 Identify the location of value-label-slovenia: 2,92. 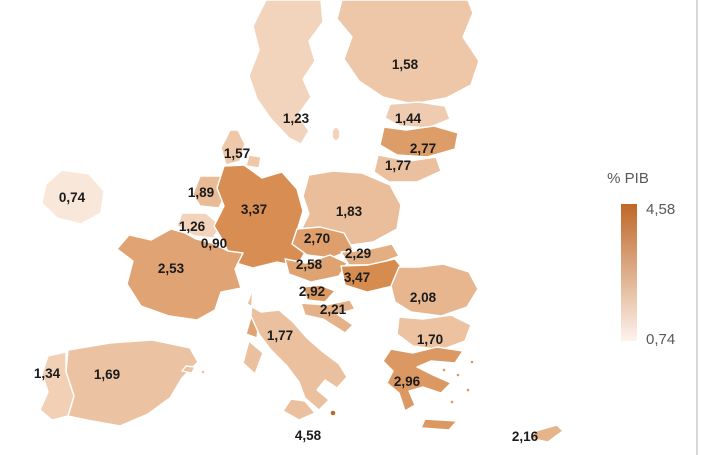
(312, 291).